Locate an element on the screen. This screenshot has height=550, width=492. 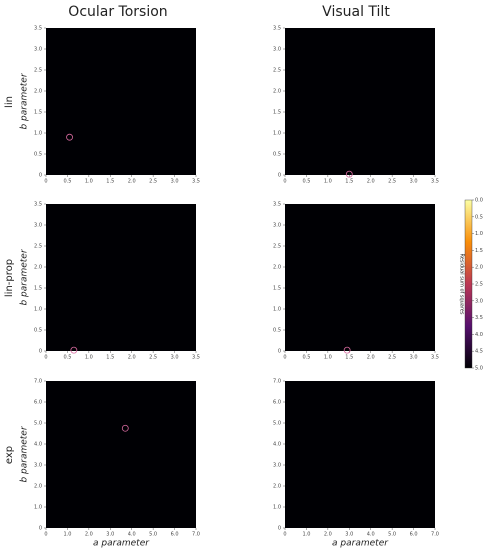
colorbar-tick-label: 0.0 is located at coordinates (479, 201).